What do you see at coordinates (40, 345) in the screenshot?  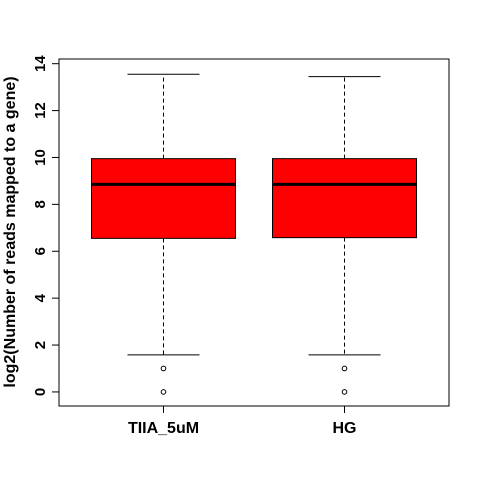 I see `y-tick-label: 2` at bounding box center [40, 345].